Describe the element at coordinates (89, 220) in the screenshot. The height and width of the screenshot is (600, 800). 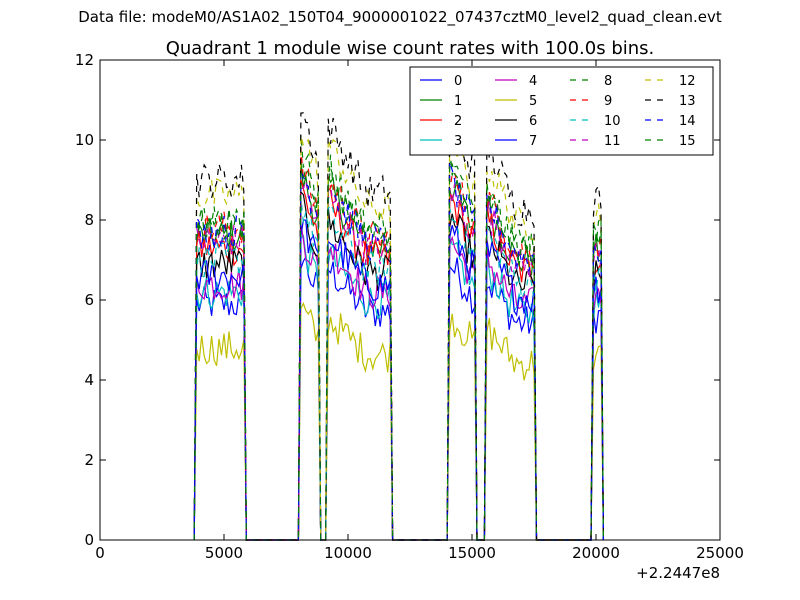
I see `y-tick-label: 8` at that location.